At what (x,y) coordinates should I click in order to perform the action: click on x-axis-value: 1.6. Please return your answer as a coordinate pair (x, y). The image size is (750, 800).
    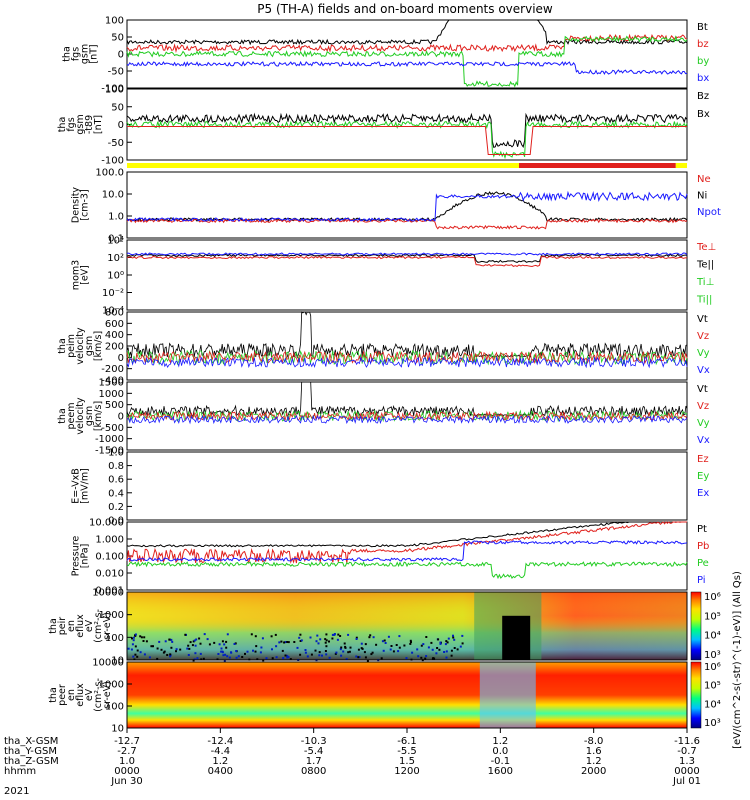
    Looking at the image, I should click on (594, 751).